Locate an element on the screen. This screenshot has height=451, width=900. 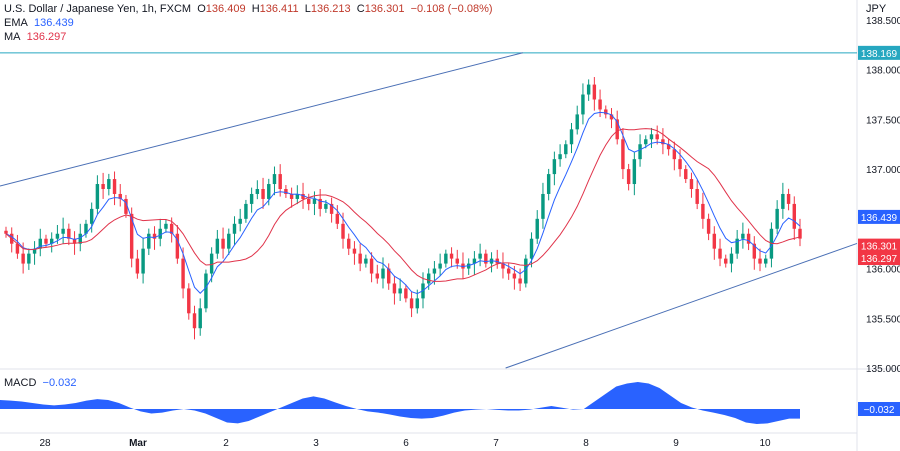
macd-value-tag-label: −0.032 is located at coordinates (879, 410).